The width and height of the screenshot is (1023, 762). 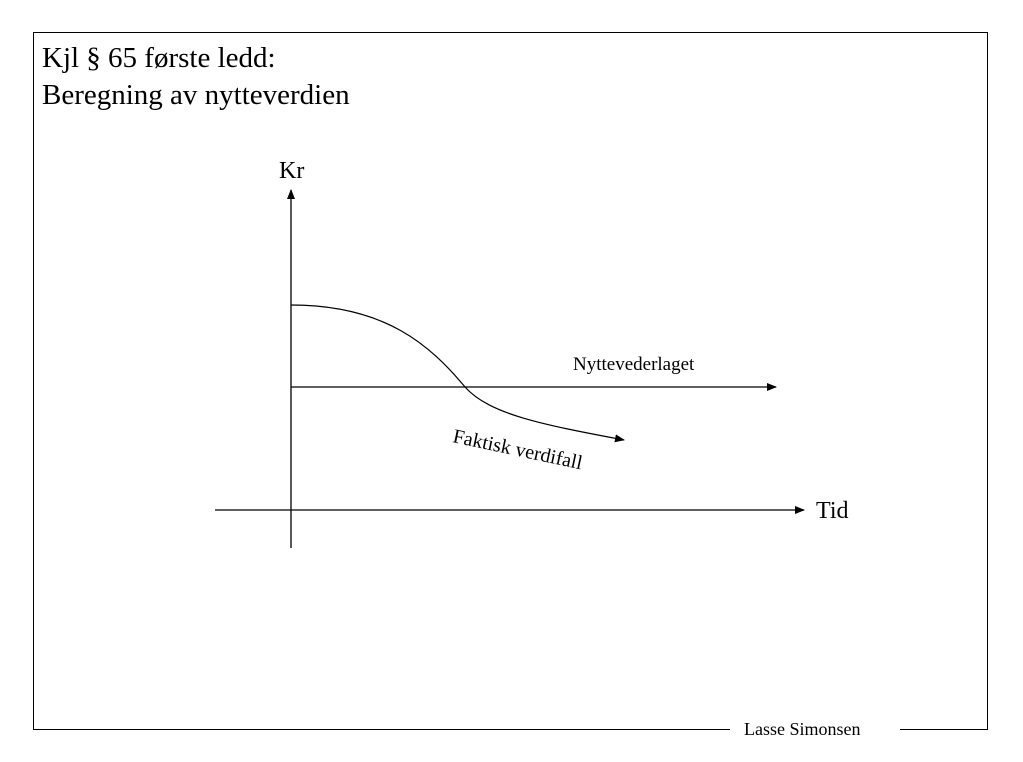 What do you see at coordinates (196, 95) in the screenshot?
I see `title-line-2: Beregning av nytteverdien` at bounding box center [196, 95].